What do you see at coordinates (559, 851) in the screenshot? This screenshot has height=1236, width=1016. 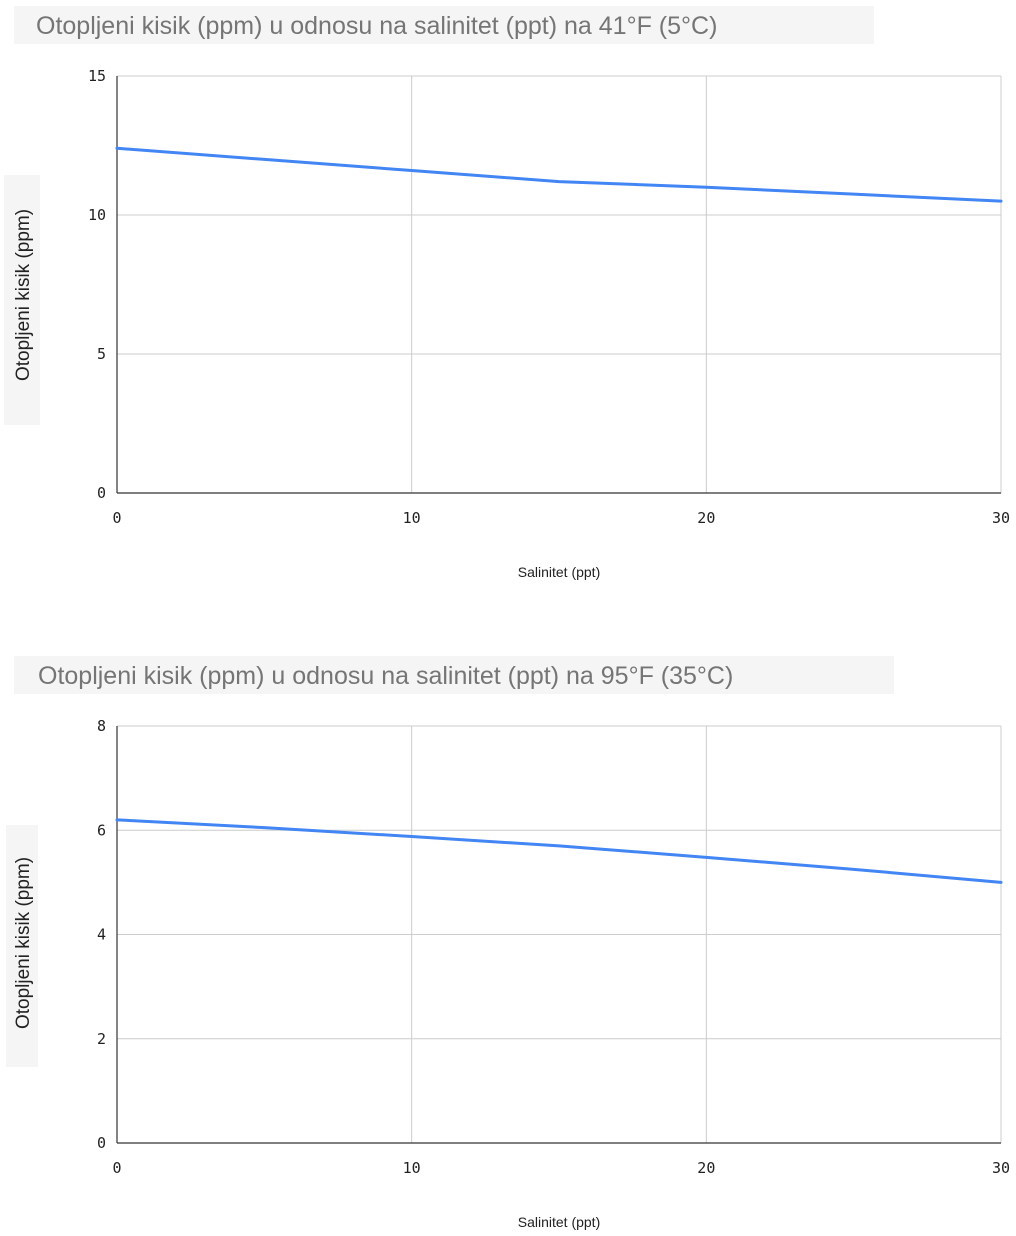 I see `chart-2-series-line` at bounding box center [559, 851].